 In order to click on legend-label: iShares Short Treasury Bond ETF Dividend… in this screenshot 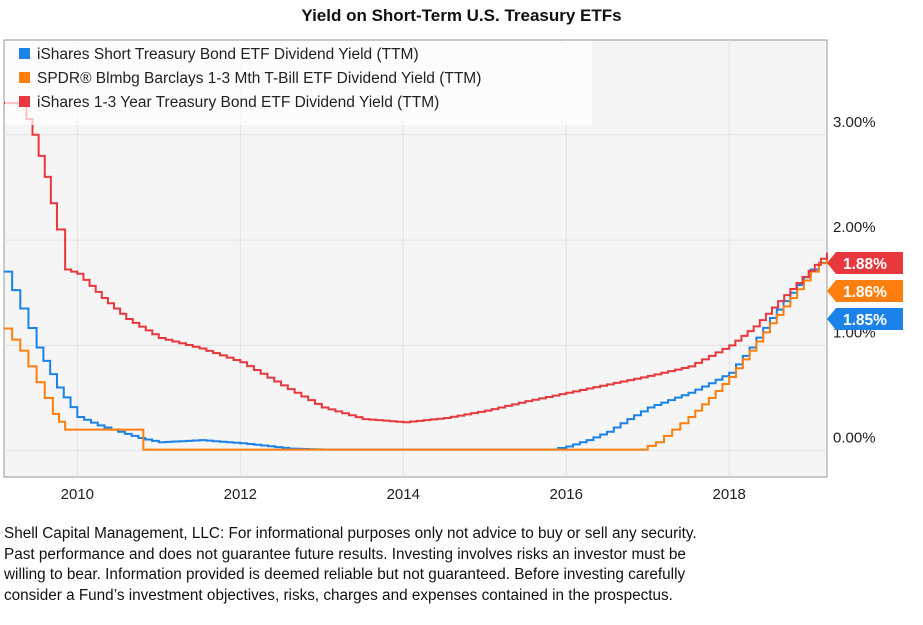, I will do `click(228, 54)`.